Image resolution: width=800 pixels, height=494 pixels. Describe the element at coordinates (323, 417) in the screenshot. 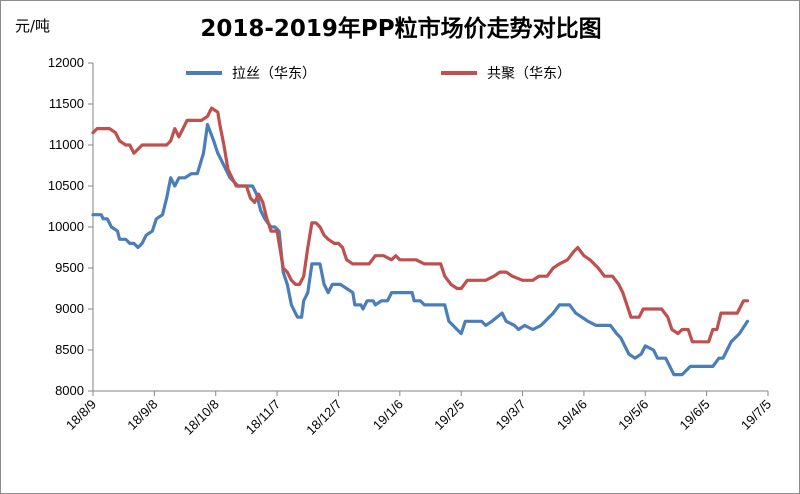

I see `x-tick-label-4: 18/12/7` at that location.